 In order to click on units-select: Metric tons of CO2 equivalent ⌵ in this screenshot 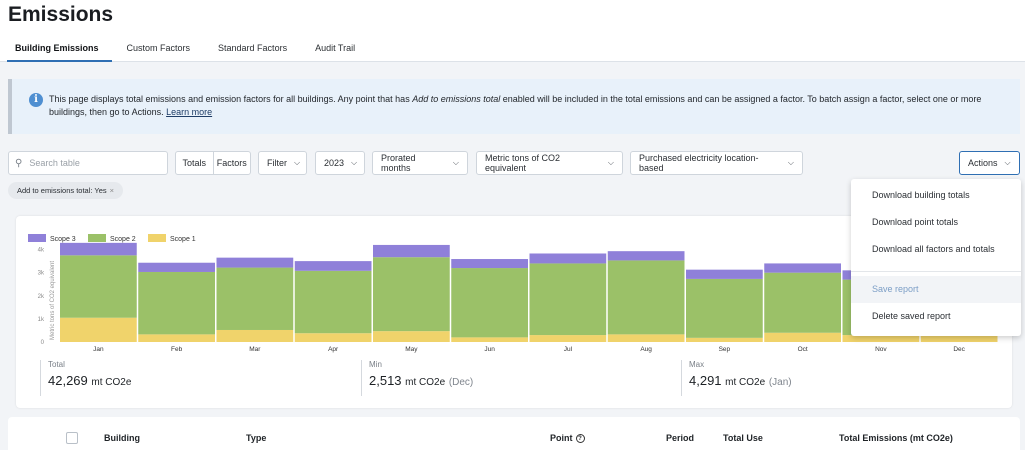, I will do `click(549, 163)`.